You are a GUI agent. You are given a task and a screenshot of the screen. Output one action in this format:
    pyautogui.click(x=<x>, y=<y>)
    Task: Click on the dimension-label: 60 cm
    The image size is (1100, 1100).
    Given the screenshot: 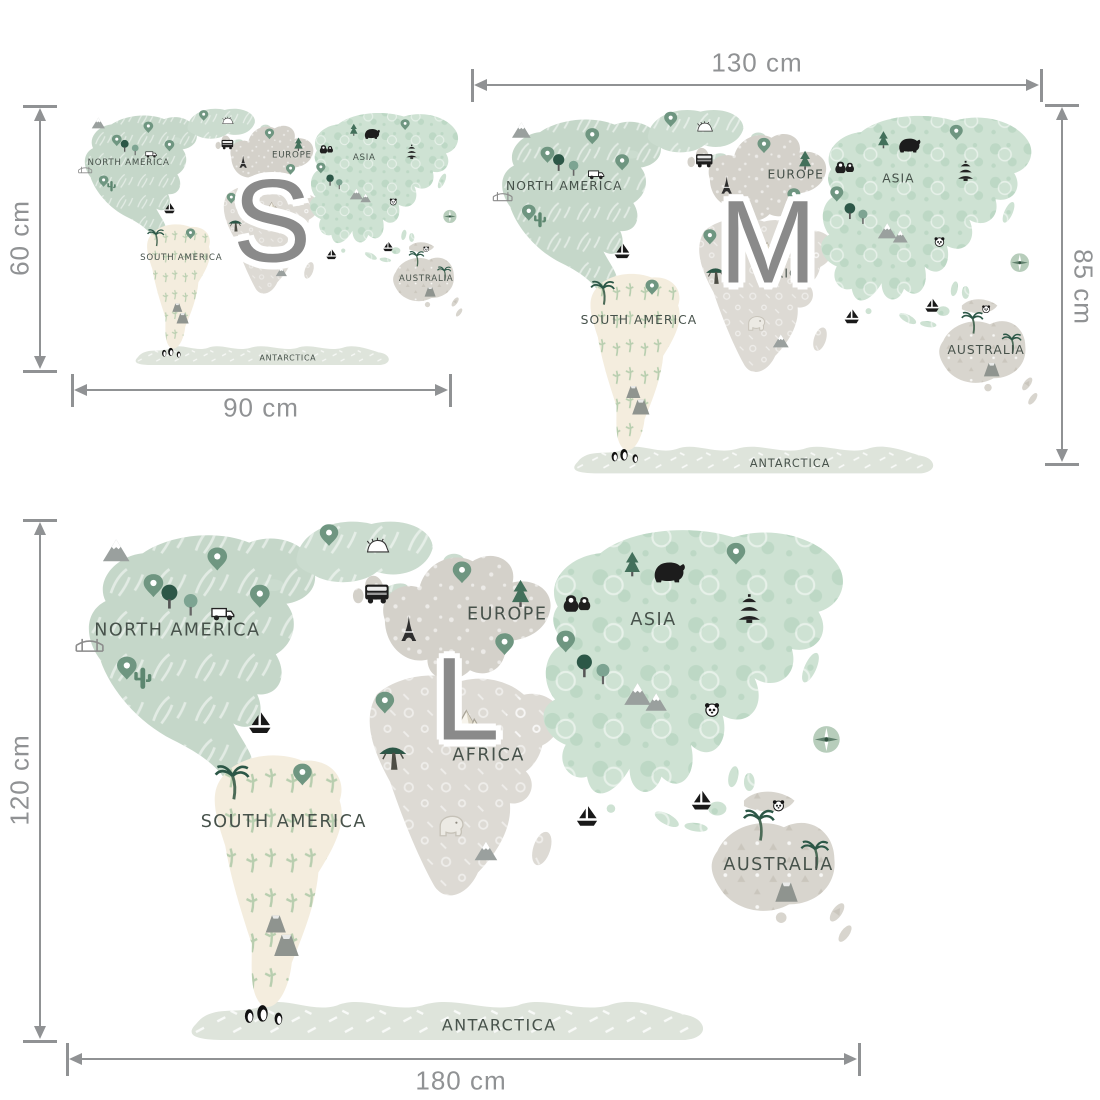 What is the action you would take?
    pyautogui.click(x=19, y=238)
    